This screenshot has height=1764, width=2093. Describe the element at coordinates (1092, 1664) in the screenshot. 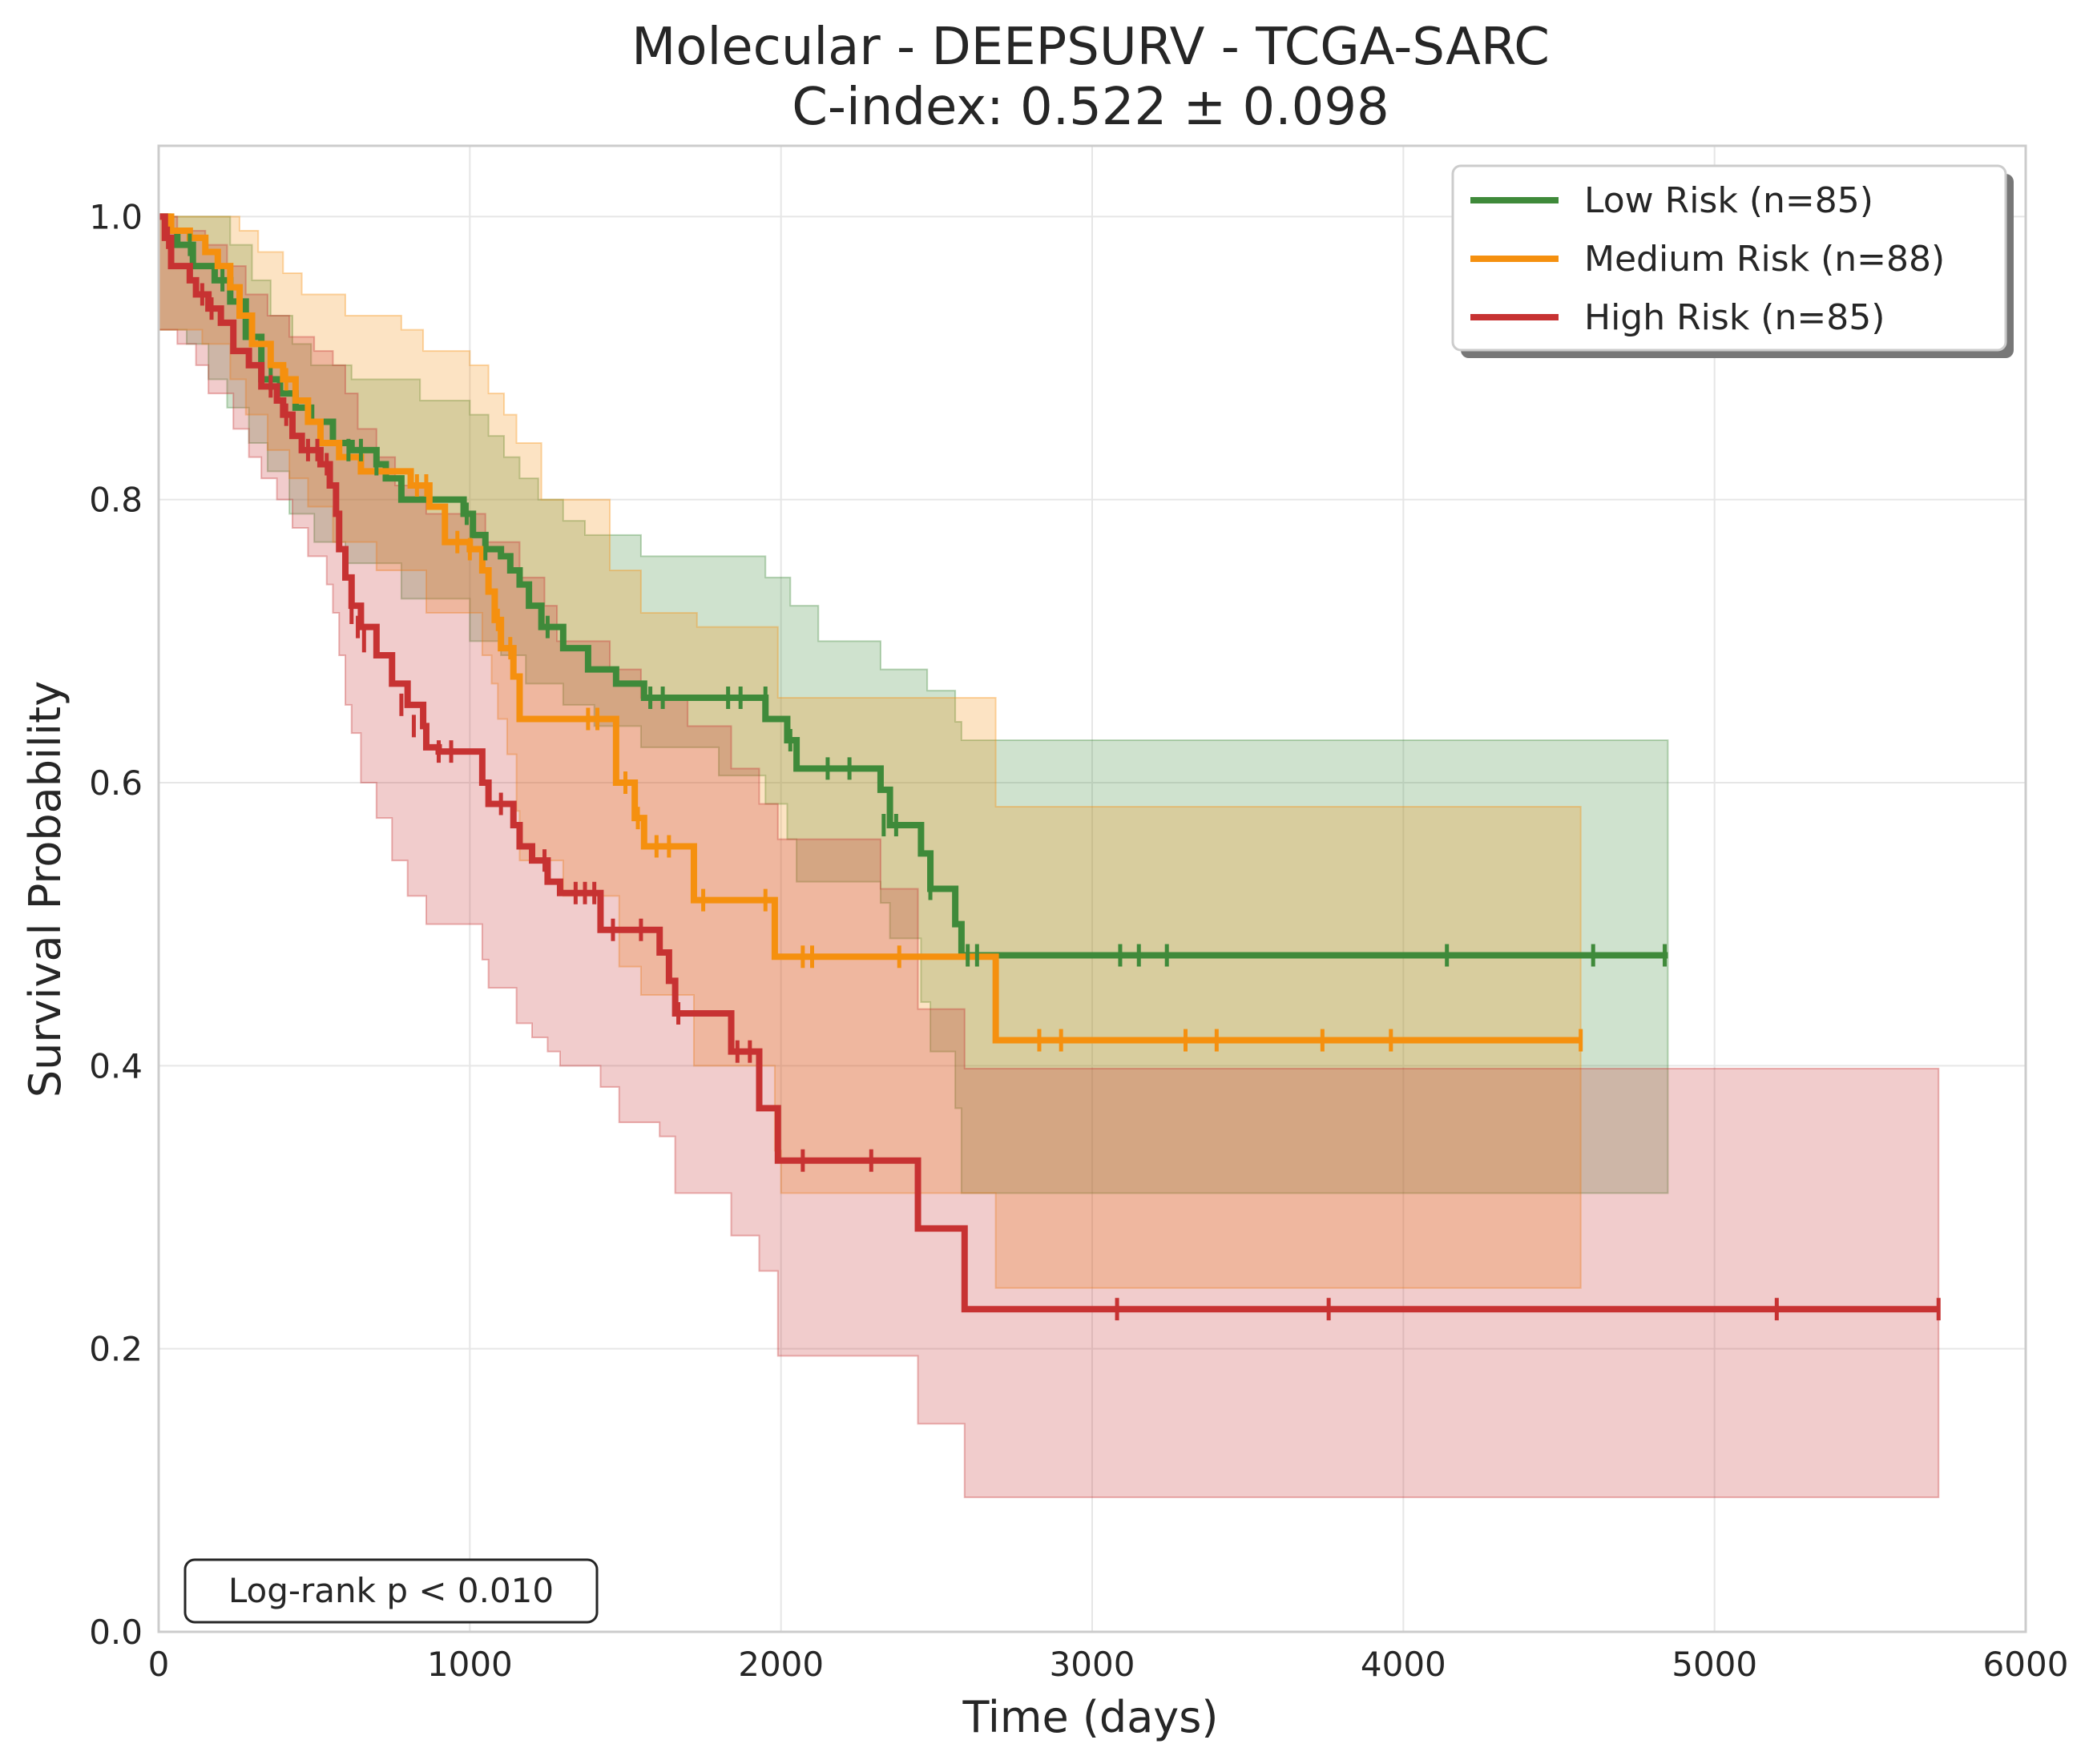

I see `x-tick-label: 3000` at that location.